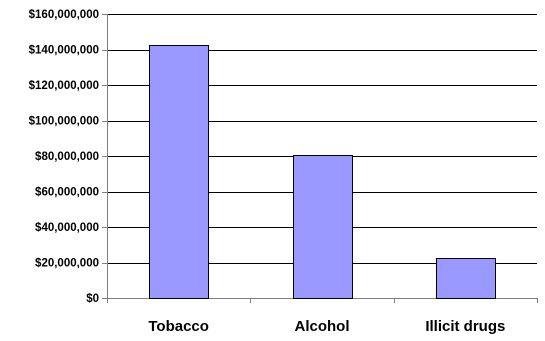  What do you see at coordinates (179, 172) in the screenshot?
I see `bar-tobacco` at bounding box center [179, 172].